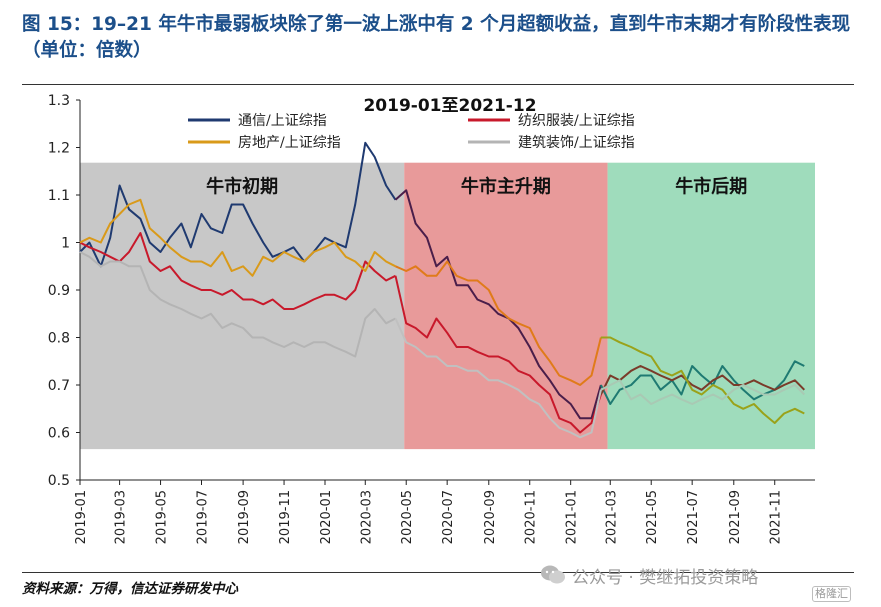 The height and width of the screenshot is (607, 881). Describe the element at coordinates (506, 187) in the screenshot. I see `phase-label-2: 牛市主升期` at that location.